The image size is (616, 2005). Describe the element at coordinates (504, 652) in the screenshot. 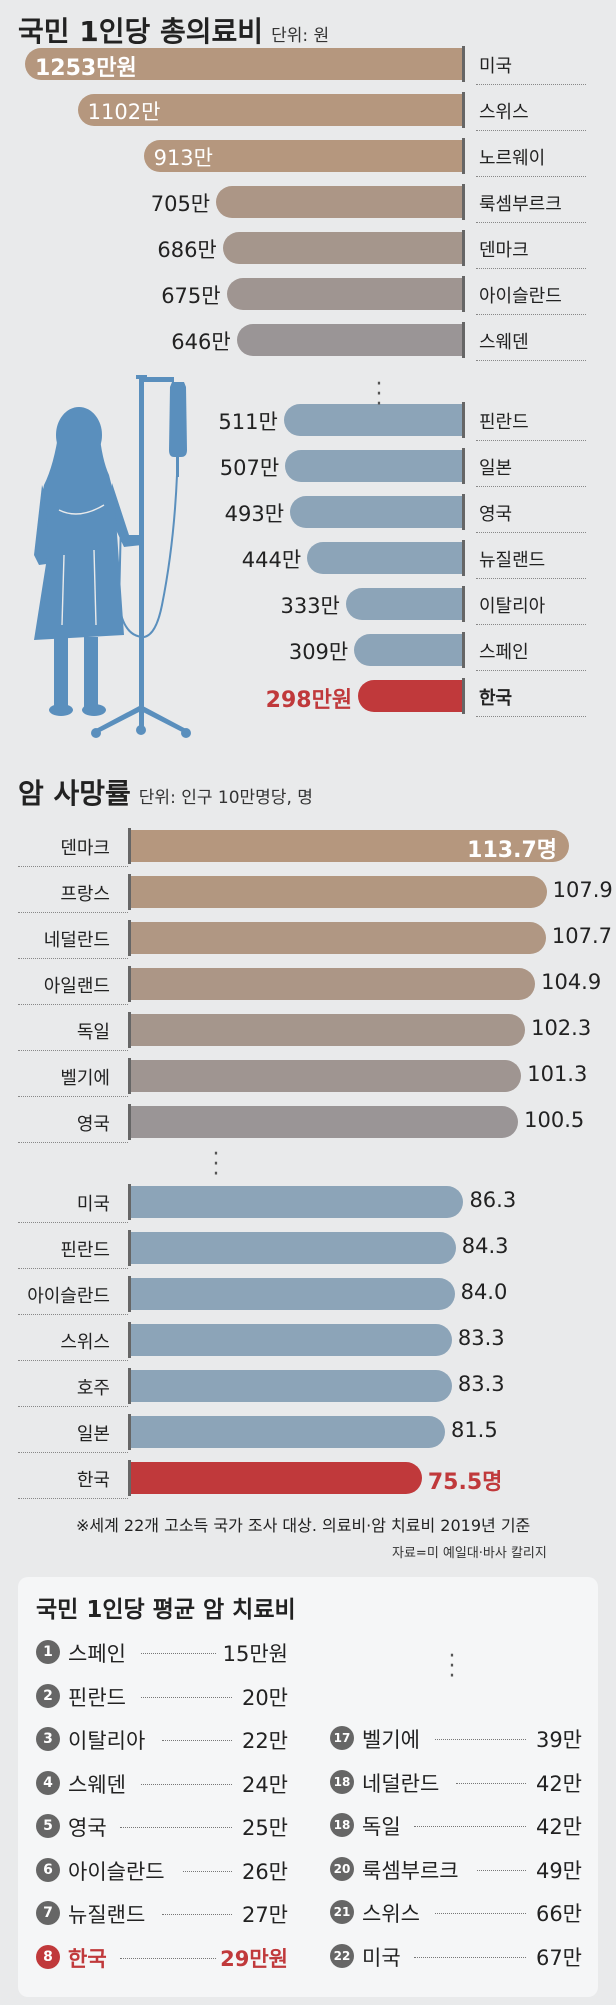

I see `country-label-스페인: 스페인` at that location.